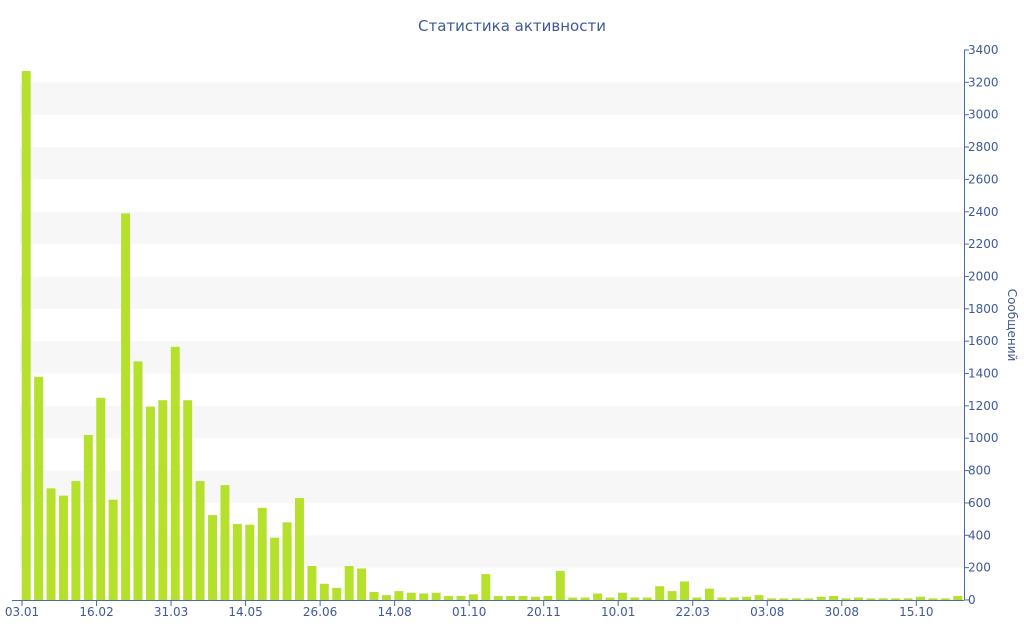 This screenshot has width=1024, height=644. Describe the element at coordinates (320, 612) in the screenshot. I see `x-tick-label: 26.06` at that location.